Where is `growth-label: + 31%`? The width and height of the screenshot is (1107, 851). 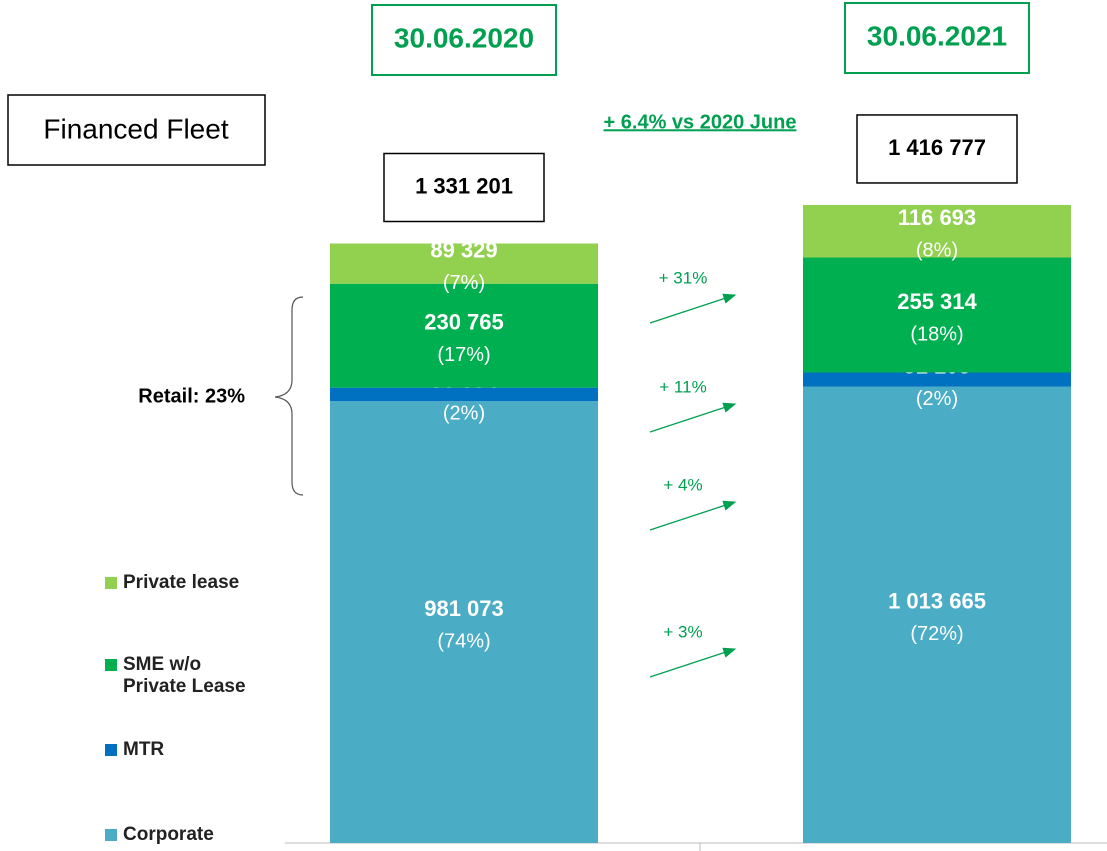
growth-label: + 31% is located at coordinates (683, 277).